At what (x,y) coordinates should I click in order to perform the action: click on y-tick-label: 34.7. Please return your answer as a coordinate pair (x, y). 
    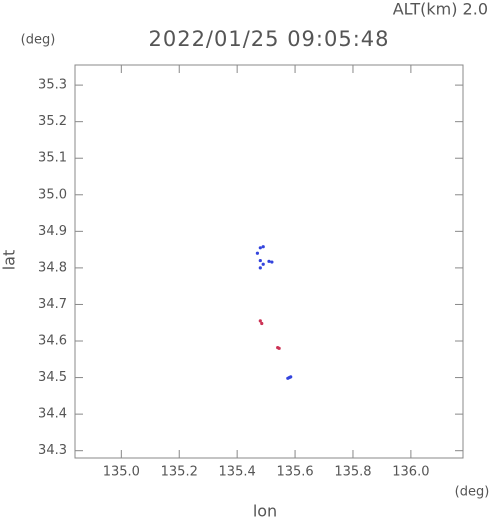
    Looking at the image, I should click on (52, 304).